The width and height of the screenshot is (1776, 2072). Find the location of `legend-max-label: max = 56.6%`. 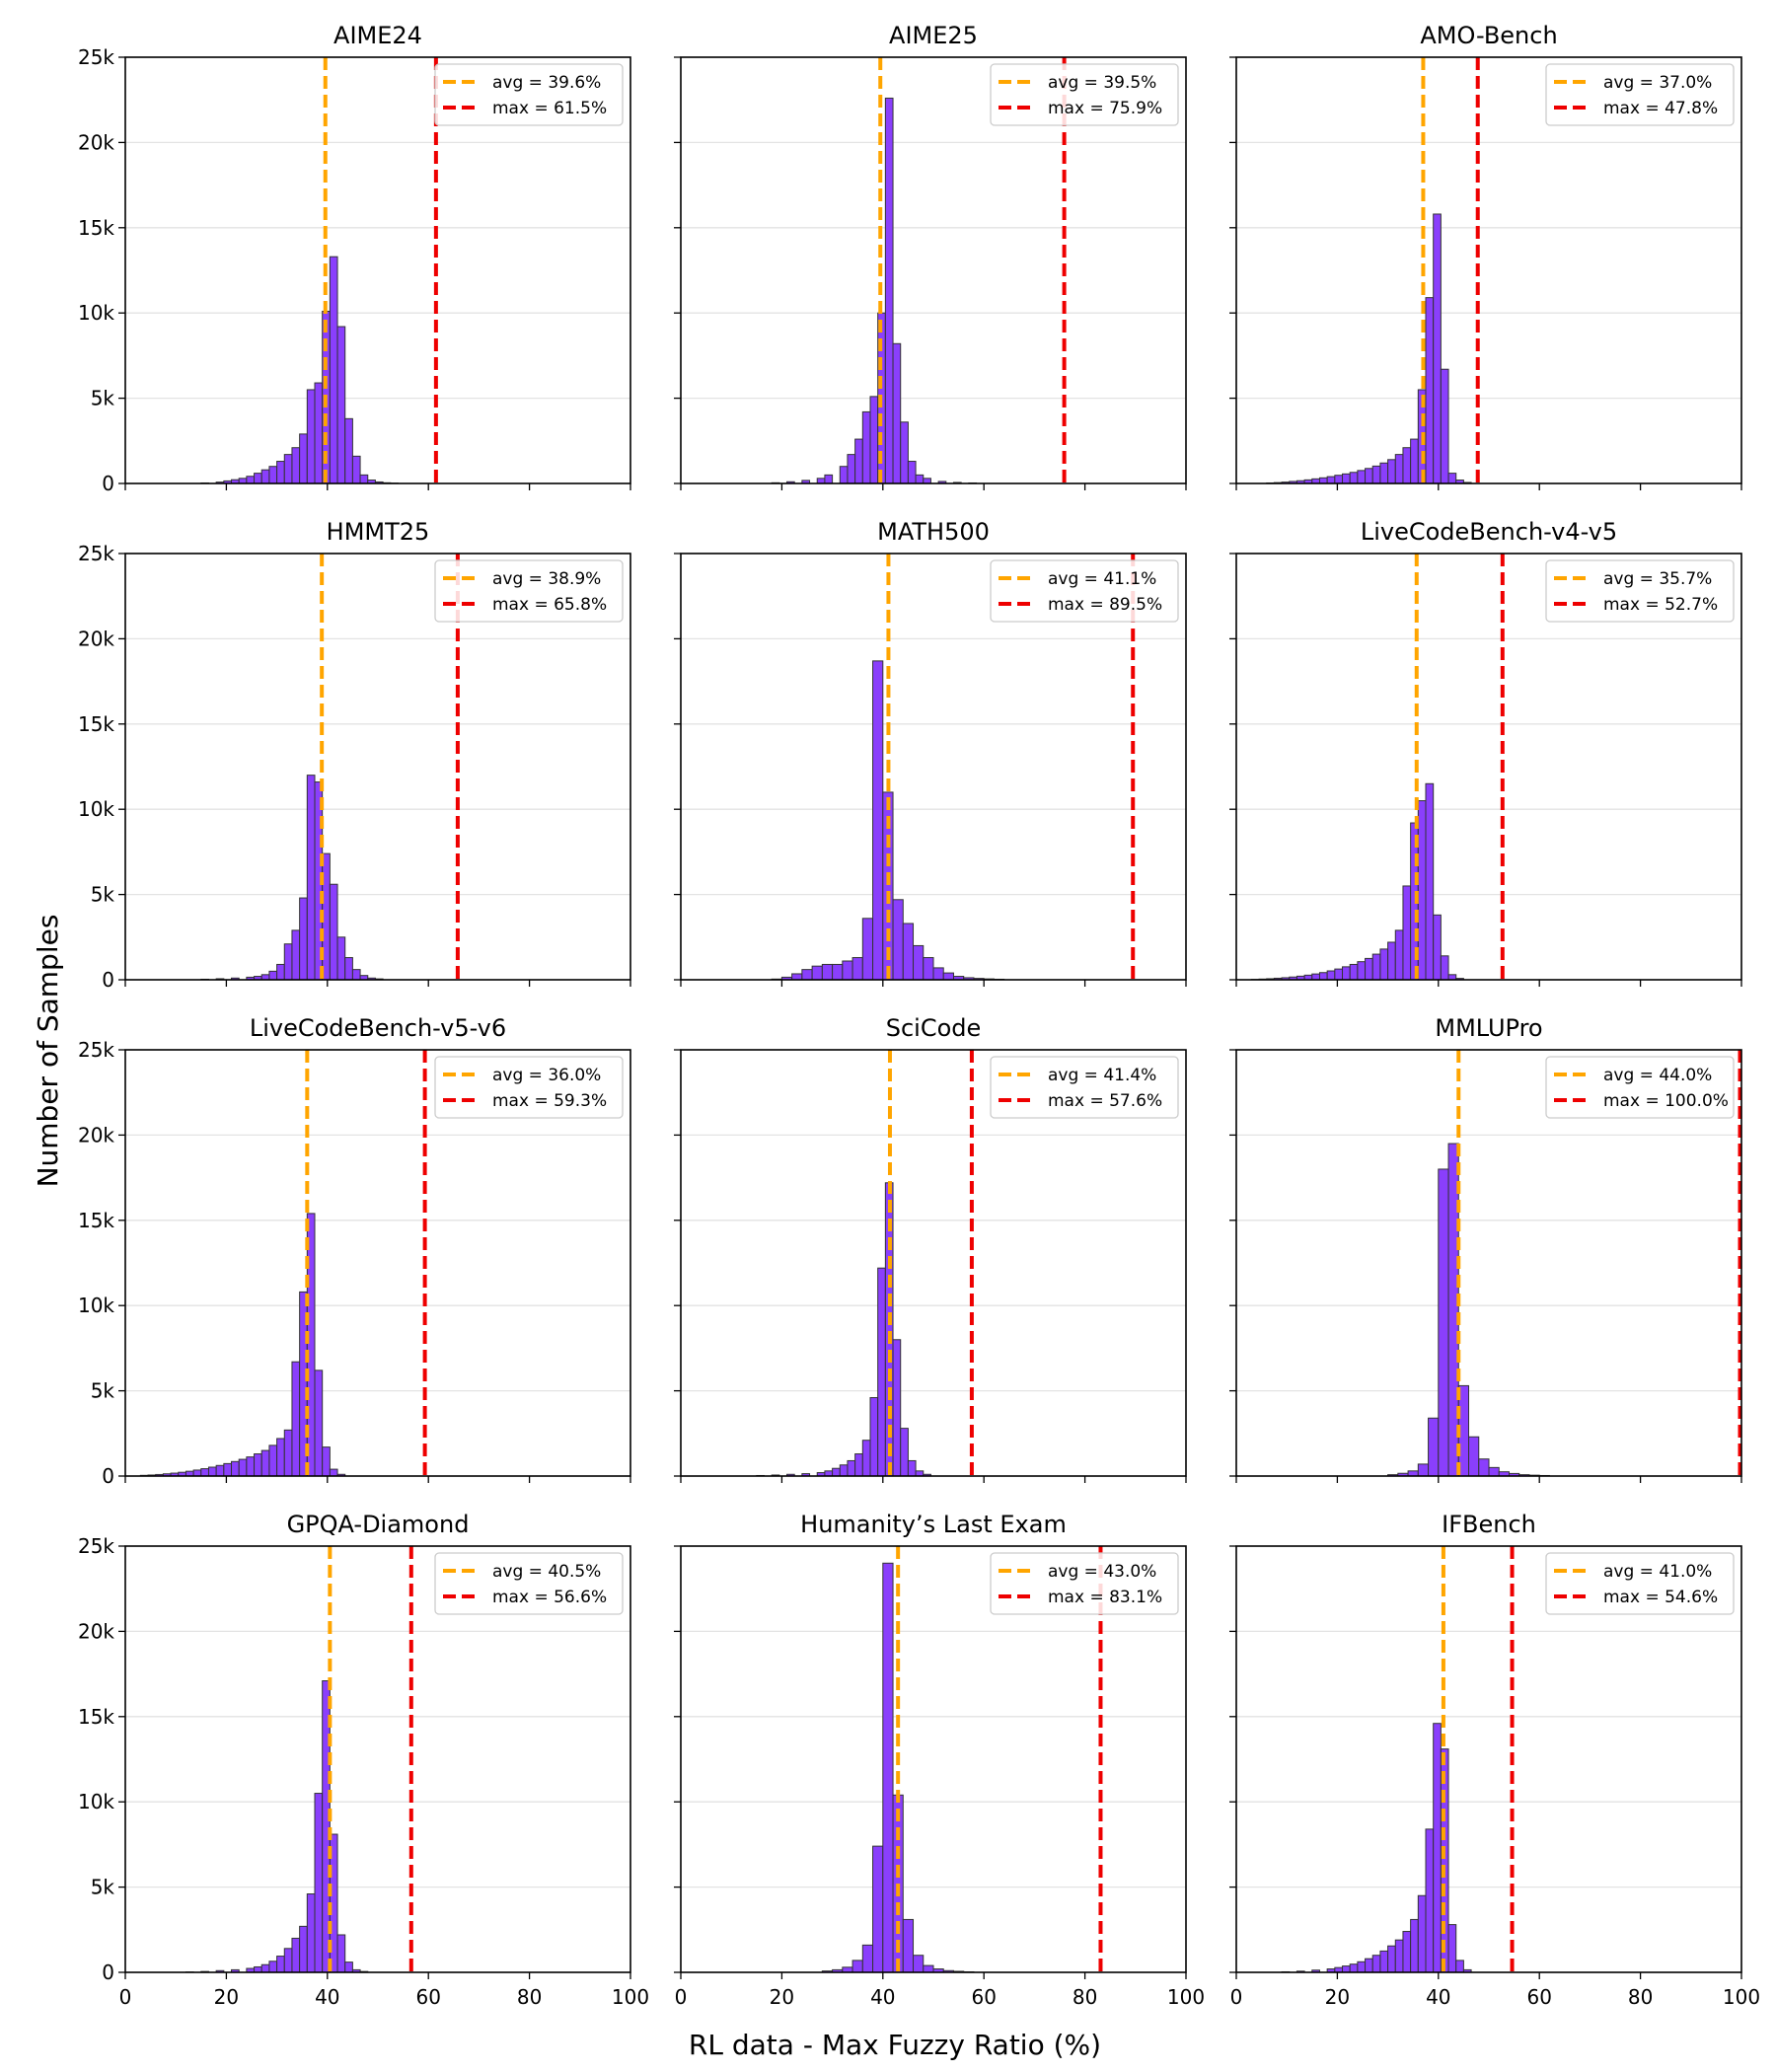

legend-max-label: max = 56.6% is located at coordinates (550, 1598).